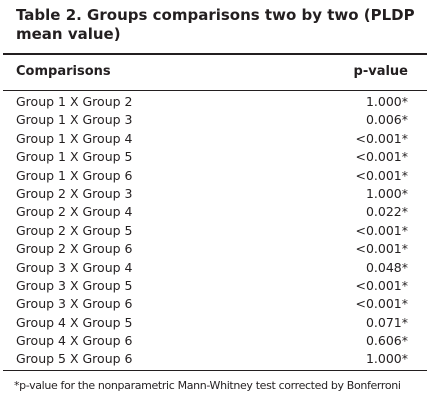 This screenshot has width=433, height=410. What do you see at coordinates (216, 194) in the screenshot?
I see `table-row: Group 2 X Group 3 1.000*` at bounding box center [216, 194].